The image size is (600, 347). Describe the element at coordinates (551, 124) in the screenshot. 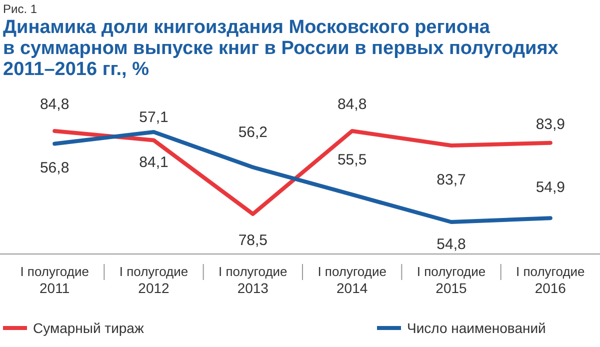

I see `data-label: 83,9` at that location.